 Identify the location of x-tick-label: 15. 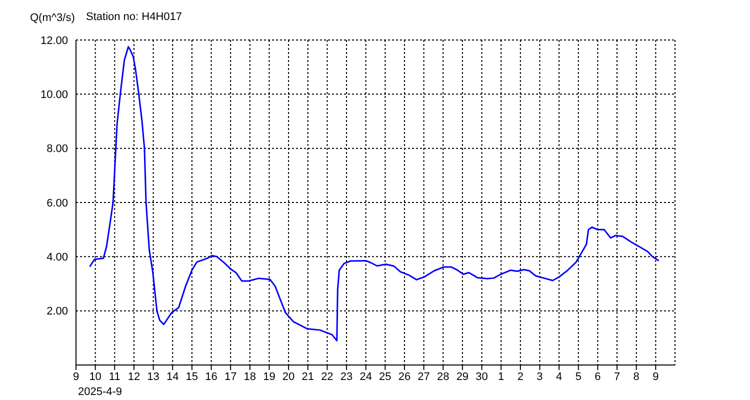
(192, 376).